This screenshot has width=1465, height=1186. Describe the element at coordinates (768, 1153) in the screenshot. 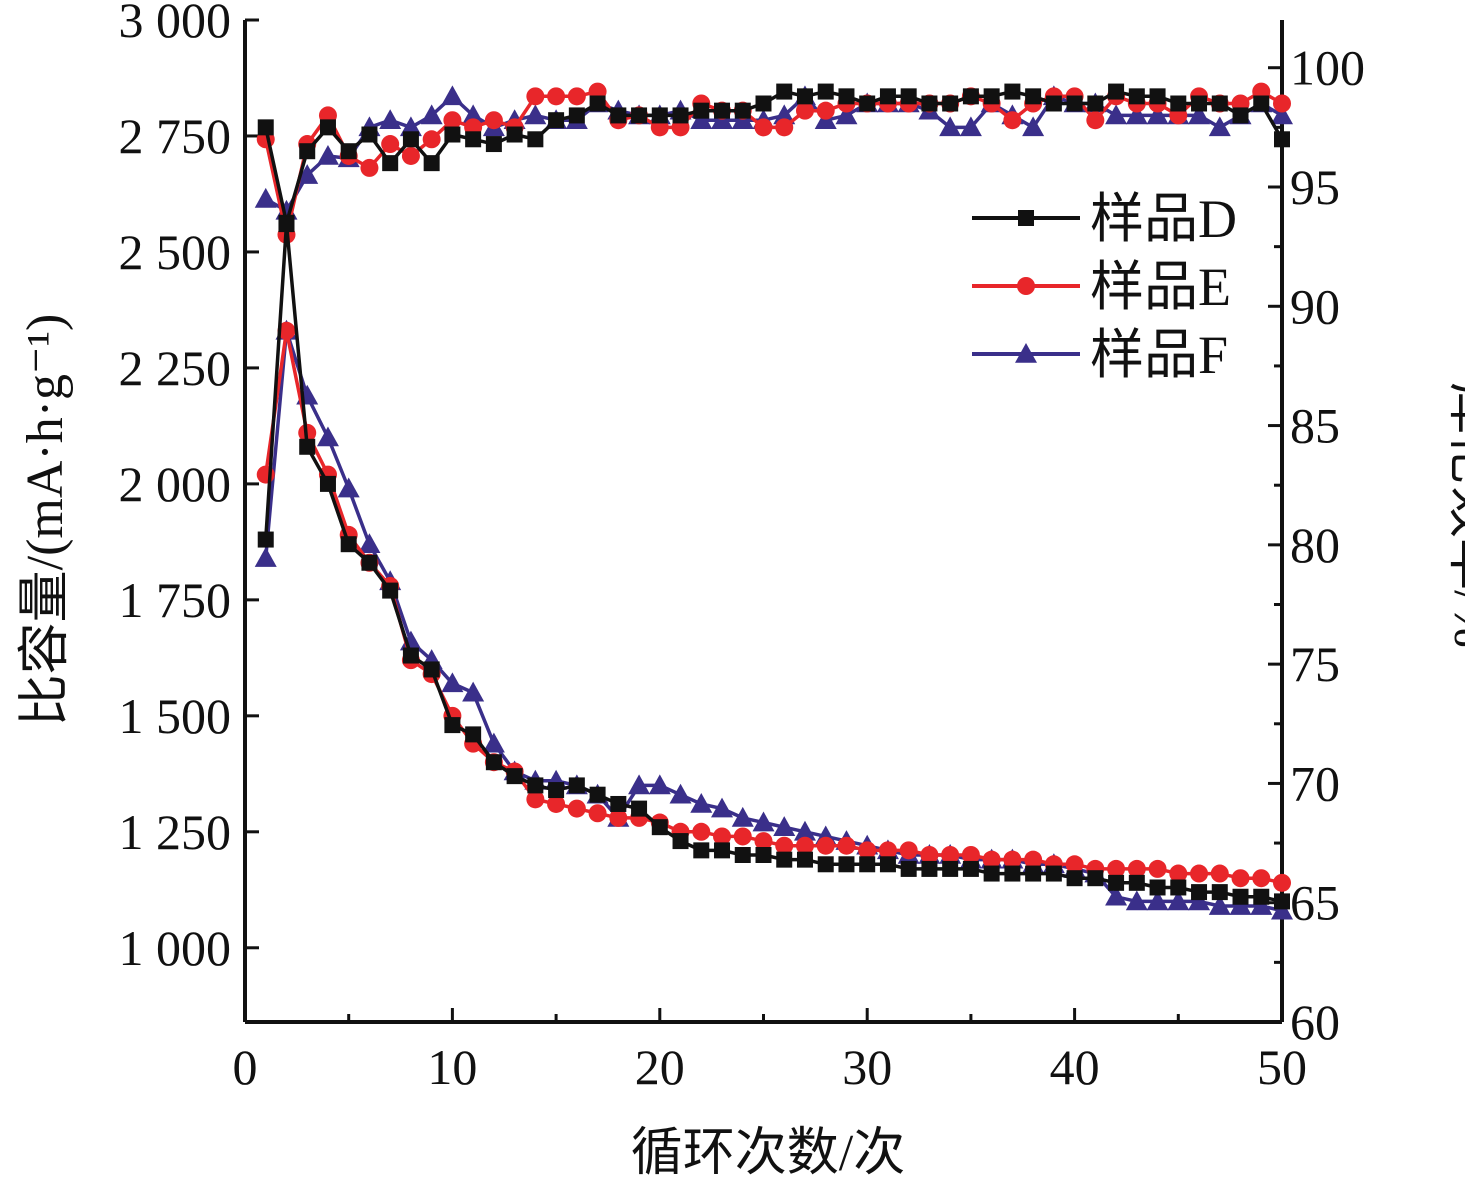

I see `x-axis-title: 循环次数/次` at that location.